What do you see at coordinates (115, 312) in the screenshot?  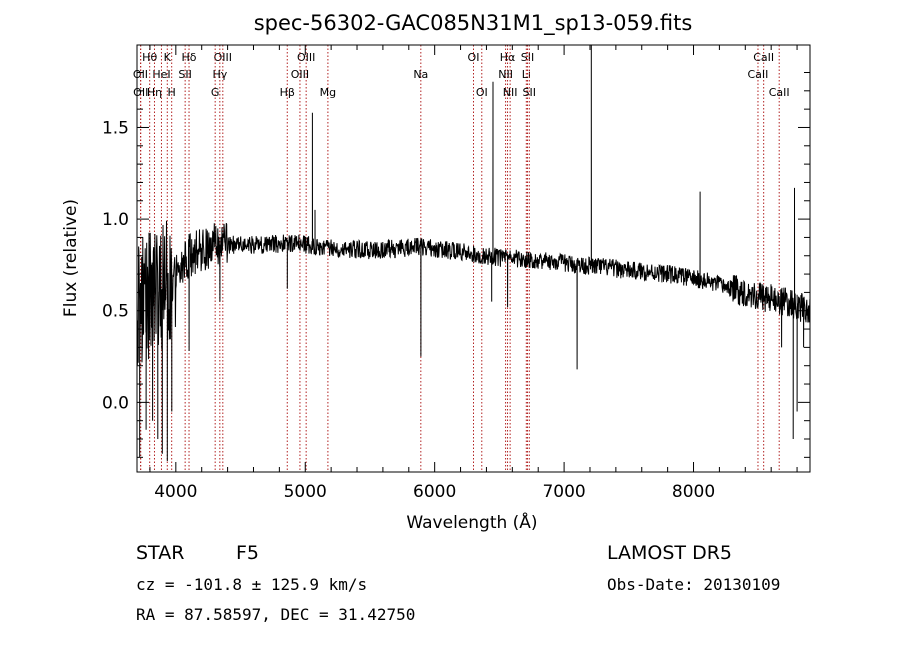 I see `y-tick-label: 0.5` at bounding box center [115, 312].